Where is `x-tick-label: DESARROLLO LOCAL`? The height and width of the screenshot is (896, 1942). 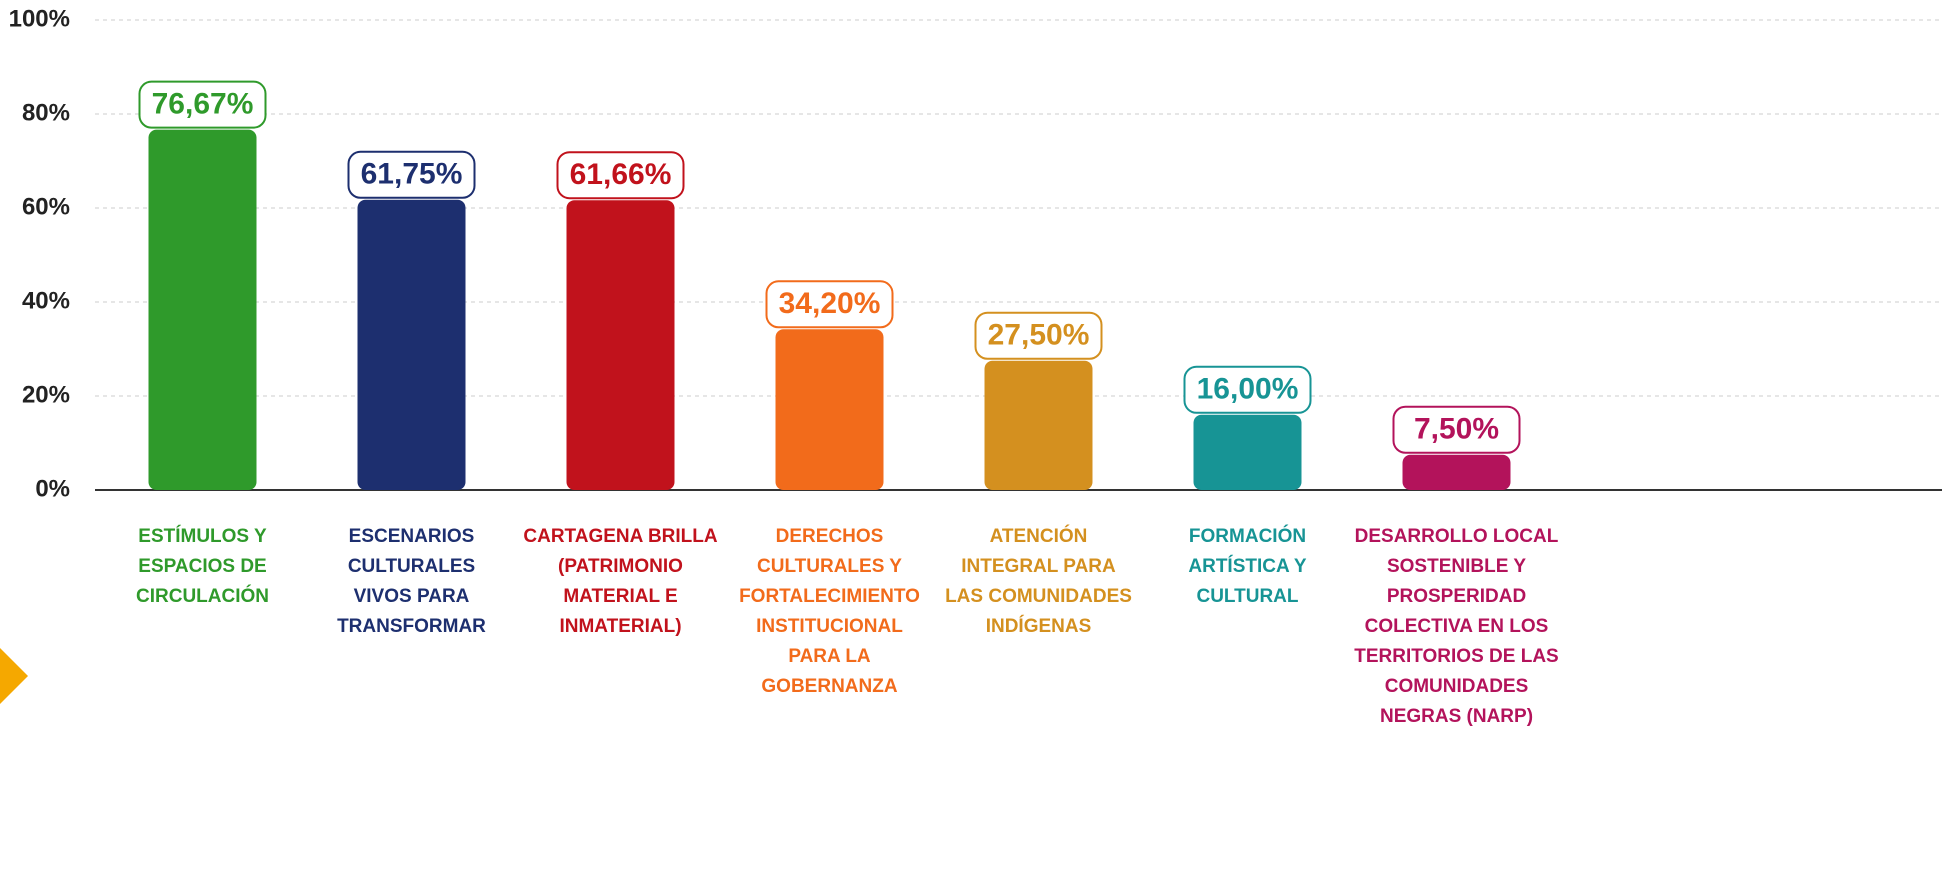 x-tick-label: DESARROLLO LOCAL is located at coordinates (1457, 536).